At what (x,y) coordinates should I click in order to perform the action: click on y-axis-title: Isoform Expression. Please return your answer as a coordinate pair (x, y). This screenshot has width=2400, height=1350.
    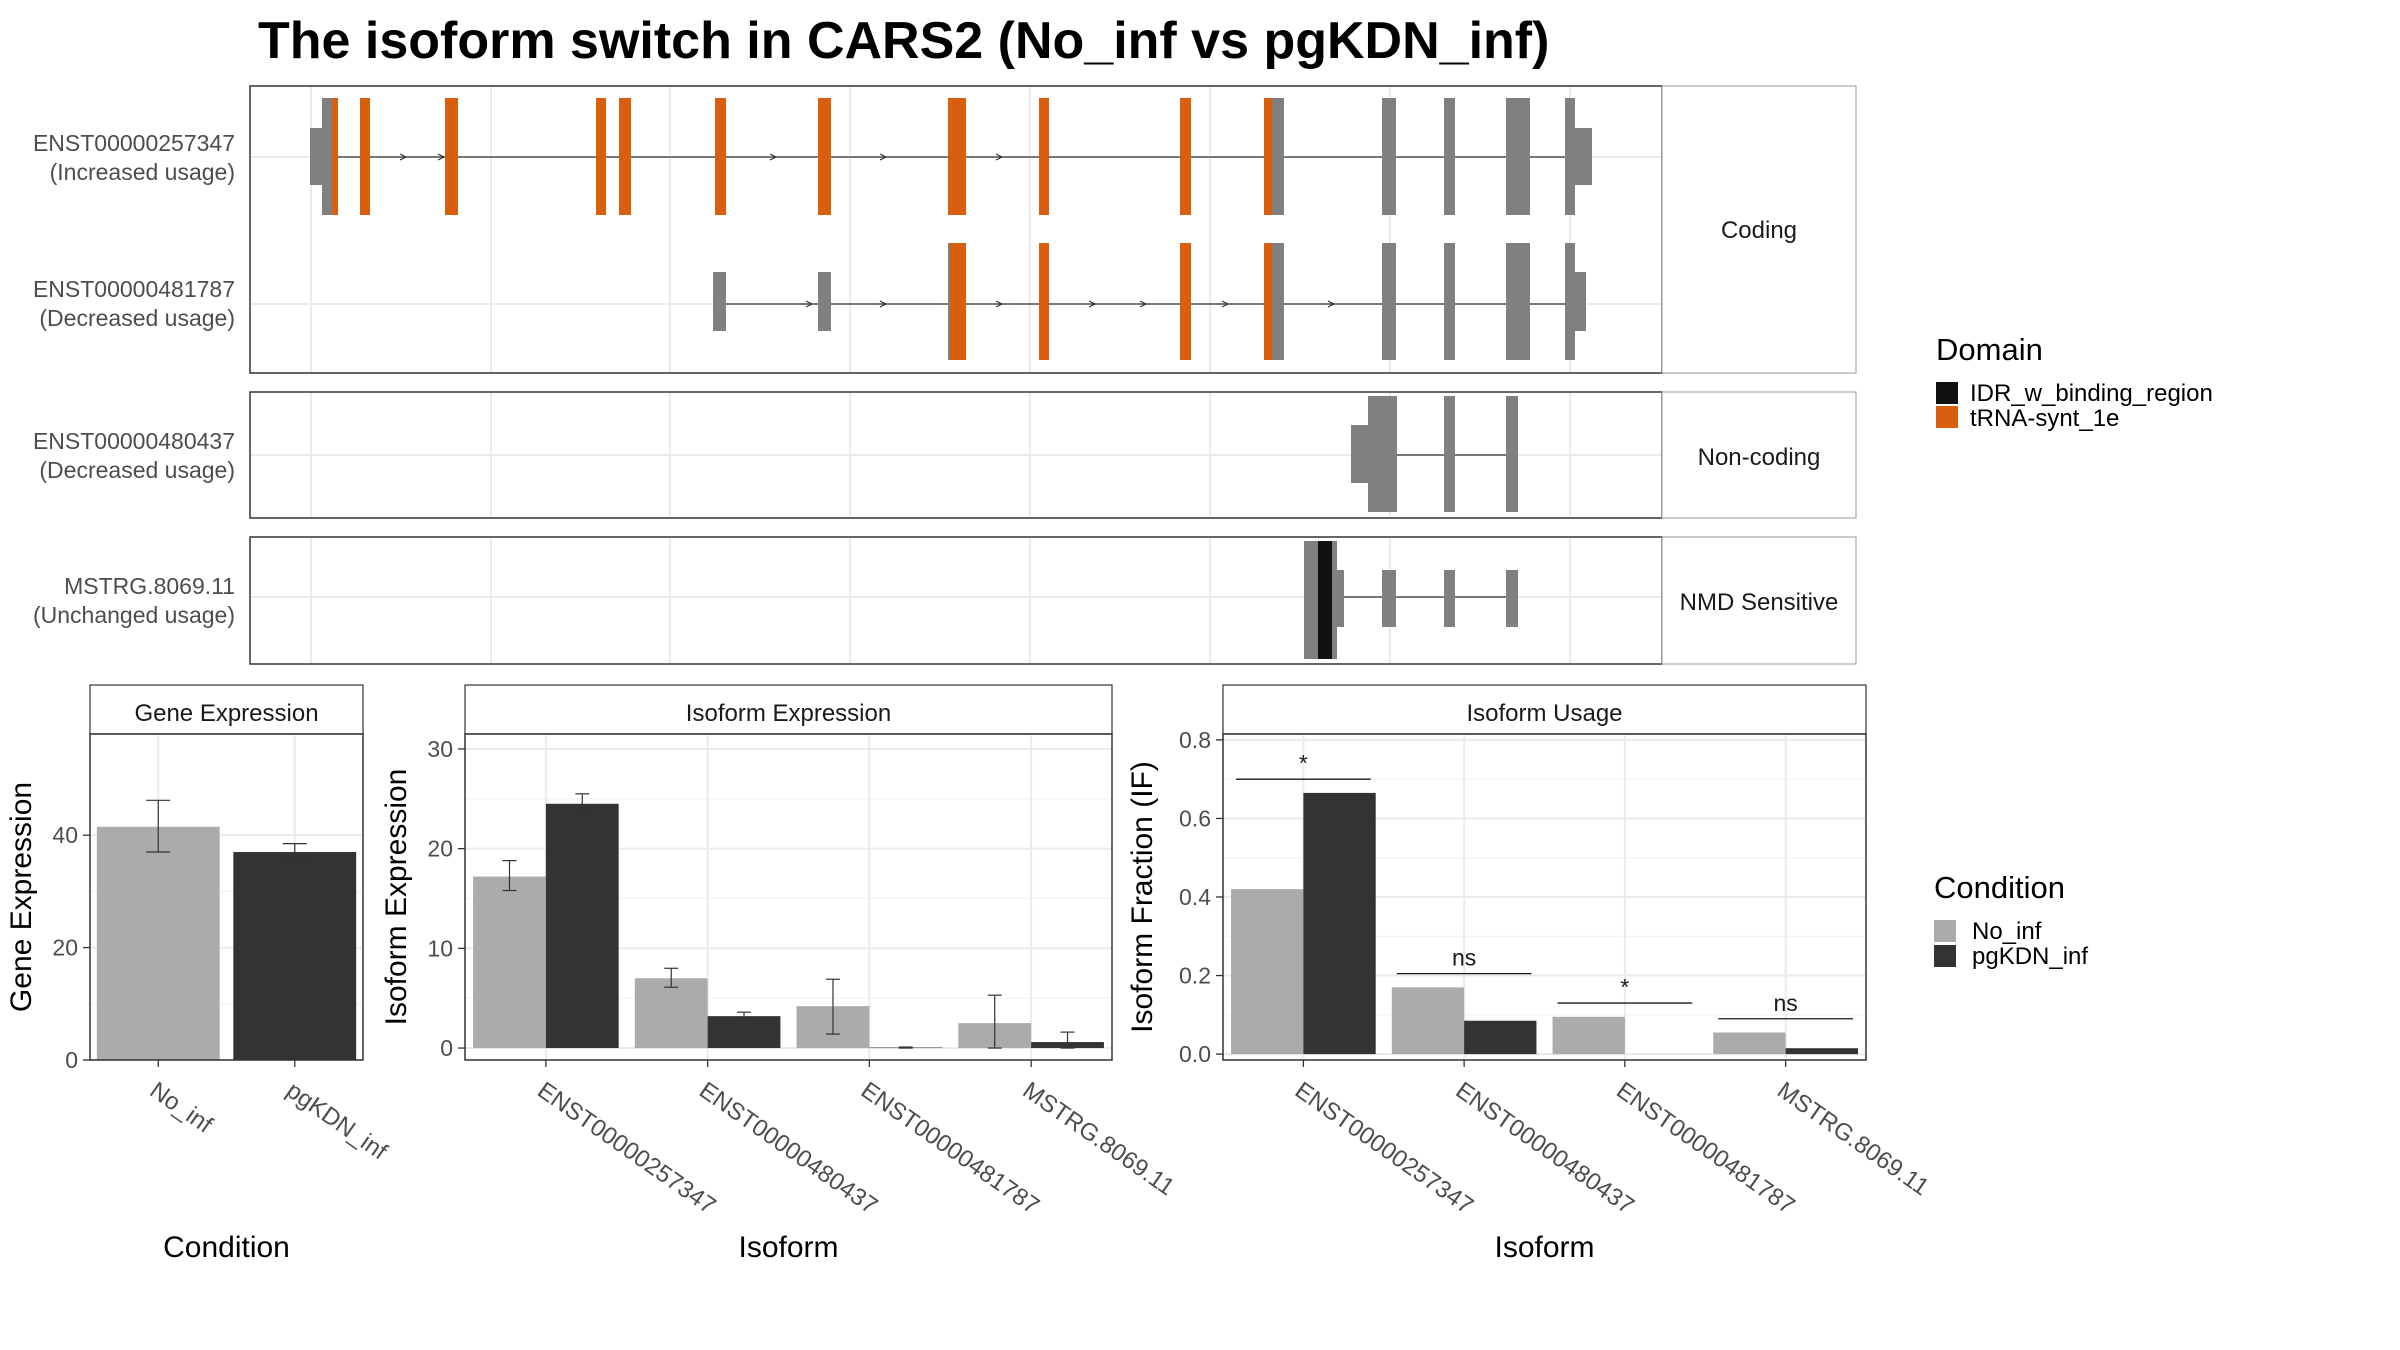
    Looking at the image, I should click on (396, 897).